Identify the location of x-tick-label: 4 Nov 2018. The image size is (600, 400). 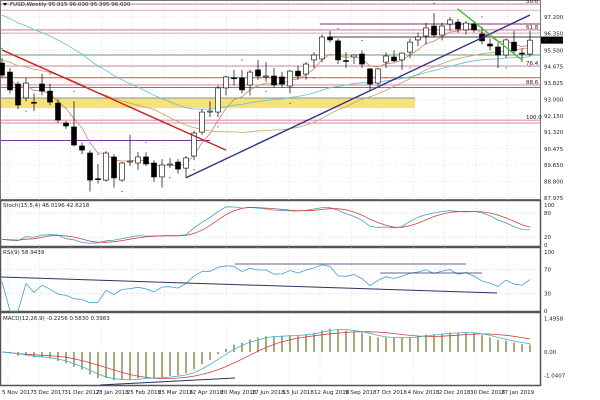
(424, 393).